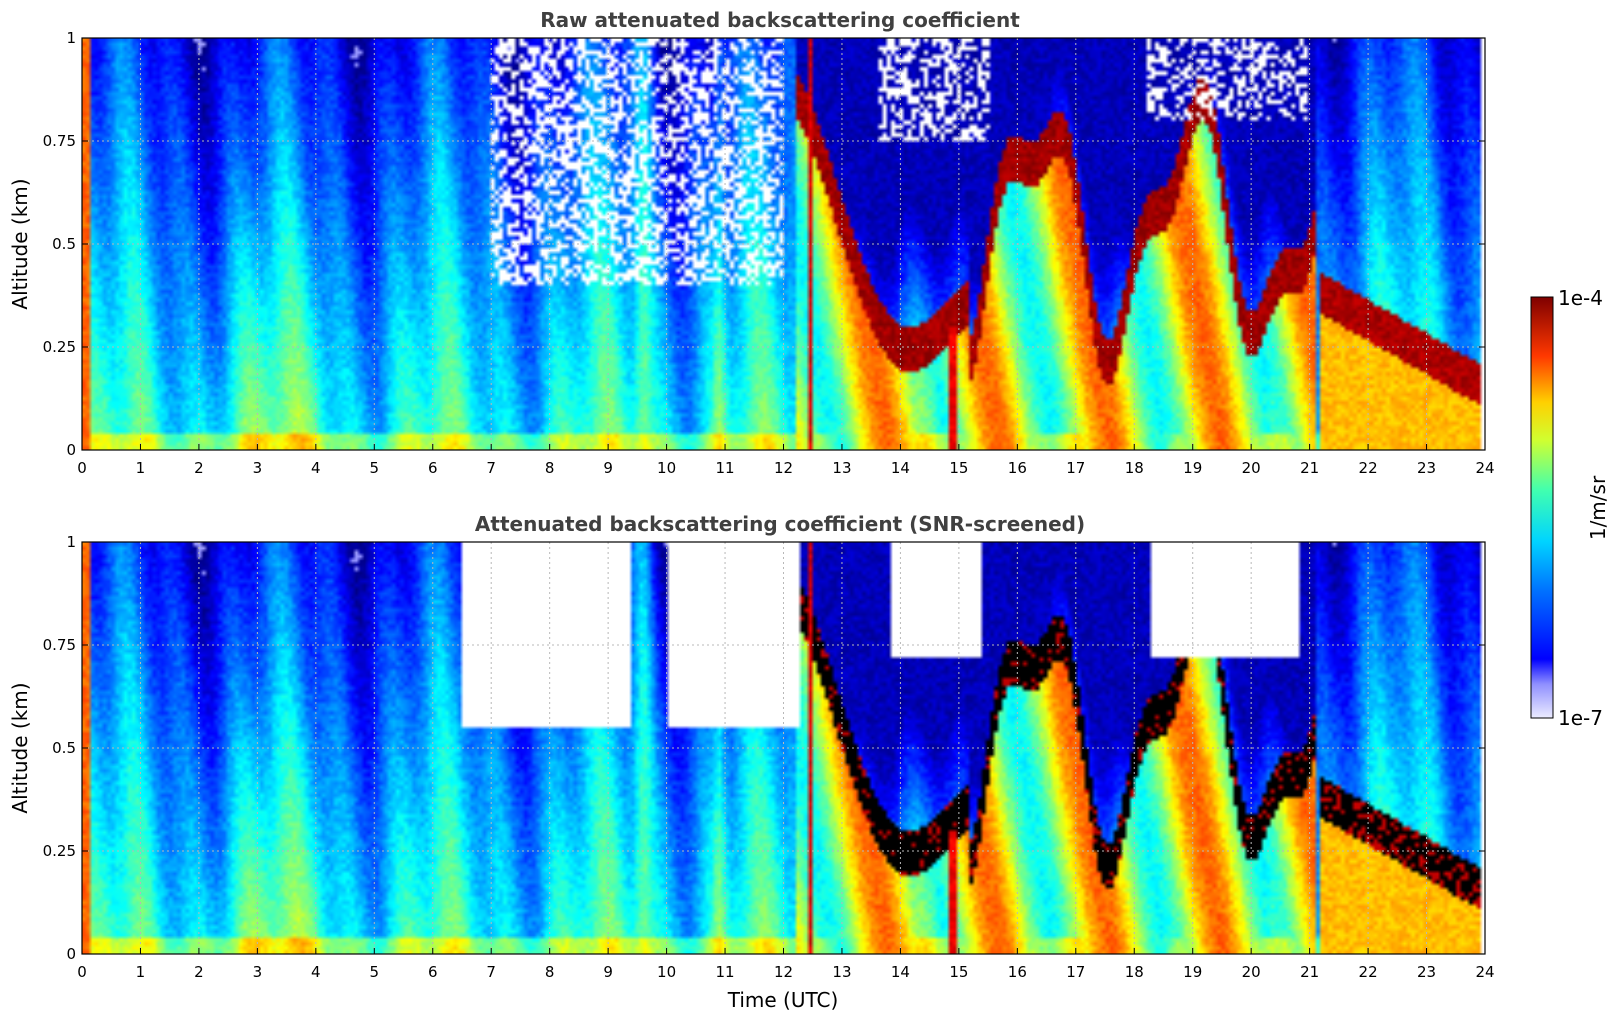 This screenshot has width=1621, height=1020. What do you see at coordinates (1598, 507) in the screenshot?
I see `colorbar-label: 1/m/sr` at bounding box center [1598, 507].